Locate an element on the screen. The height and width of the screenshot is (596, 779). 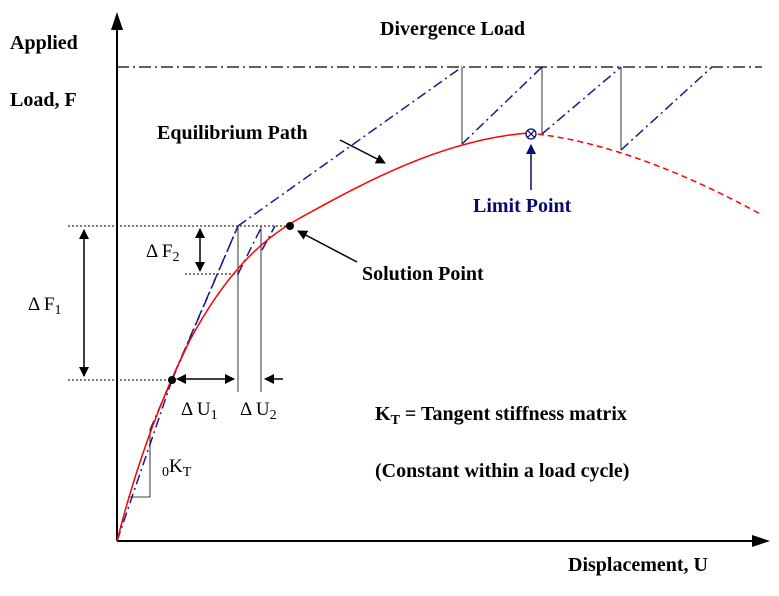
guide-lines is located at coordinates (179, 303).